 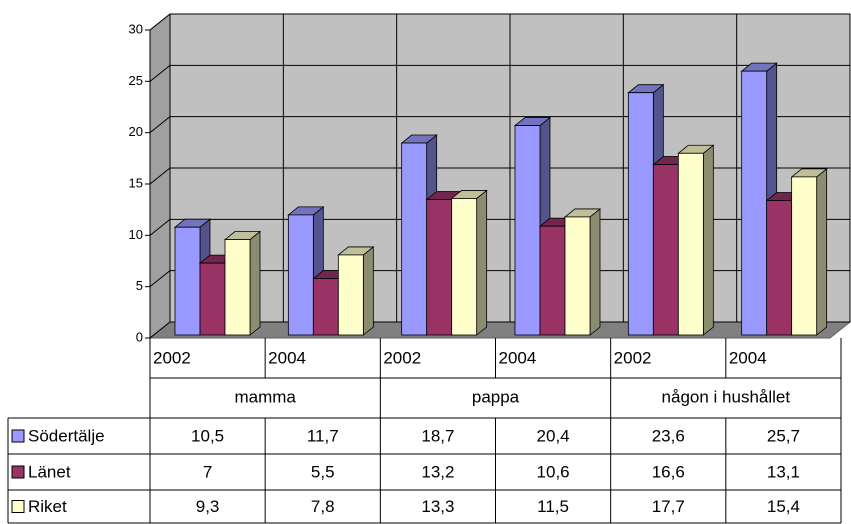 What do you see at coordinates (136, 131) in the screenshot?
I see `y-tick-label: 20` at bounding box center [136, 131].